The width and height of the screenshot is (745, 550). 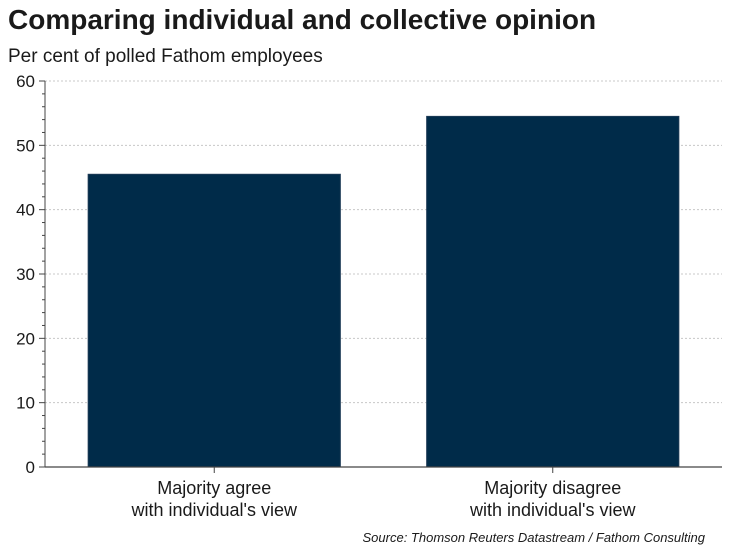 I want to click on y-tick-label: 30, so click(x=25, y=274).